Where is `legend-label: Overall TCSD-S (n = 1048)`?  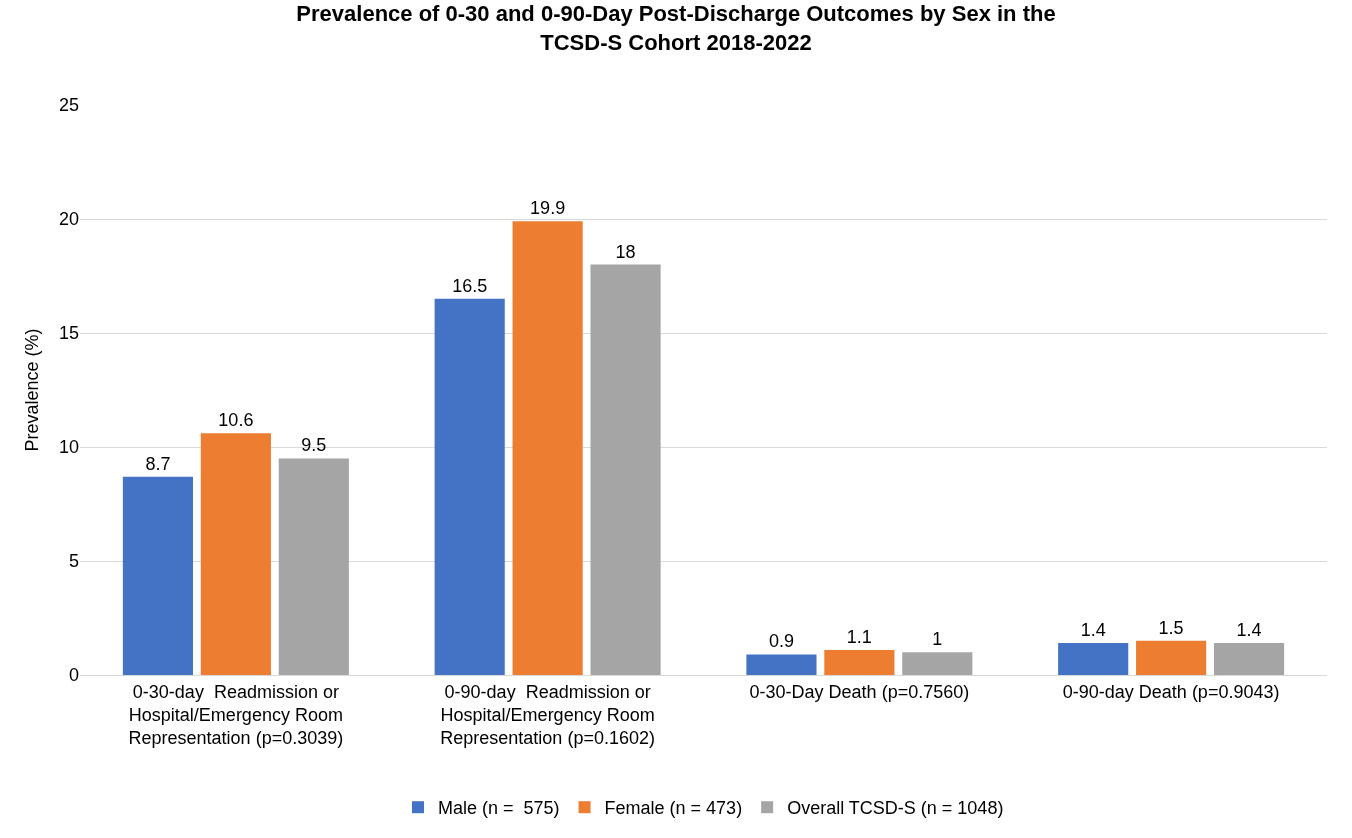
legend-label: Overall TCSD-S (n = 1048) is located at coordinates (895, 808).